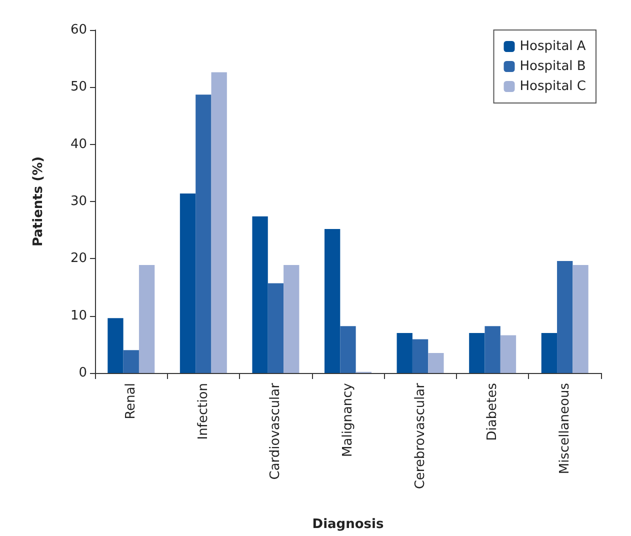 The width and height of the screenshot is (631, 536). What do you see at coordinates (38, 201) in the screenshot?
I see `y-axis-title: Patients (%)` at bounding box center [38, 201].